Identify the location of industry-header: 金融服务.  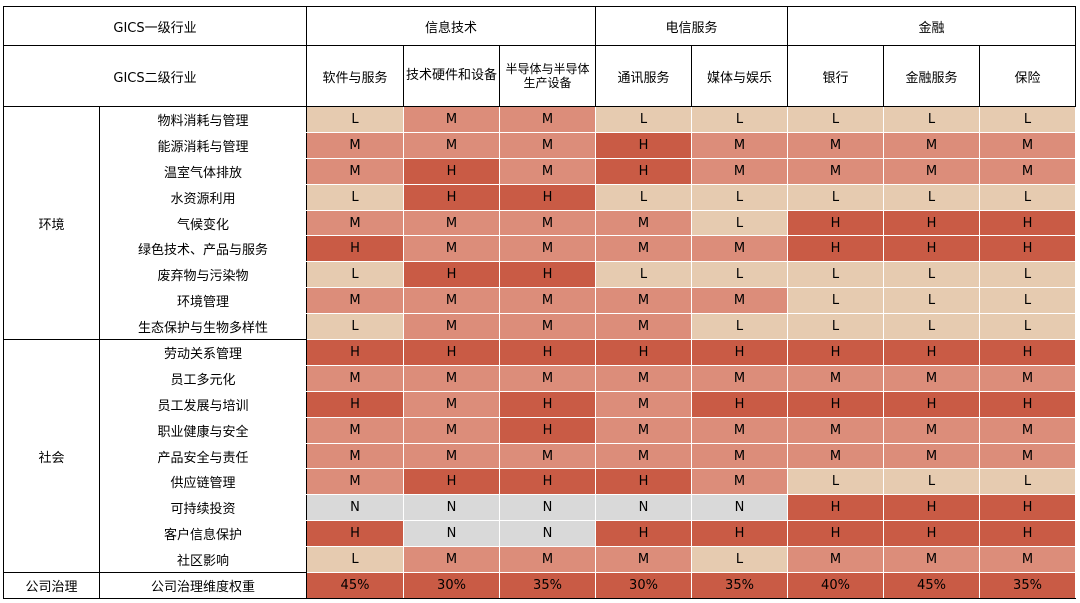
(931, 76).